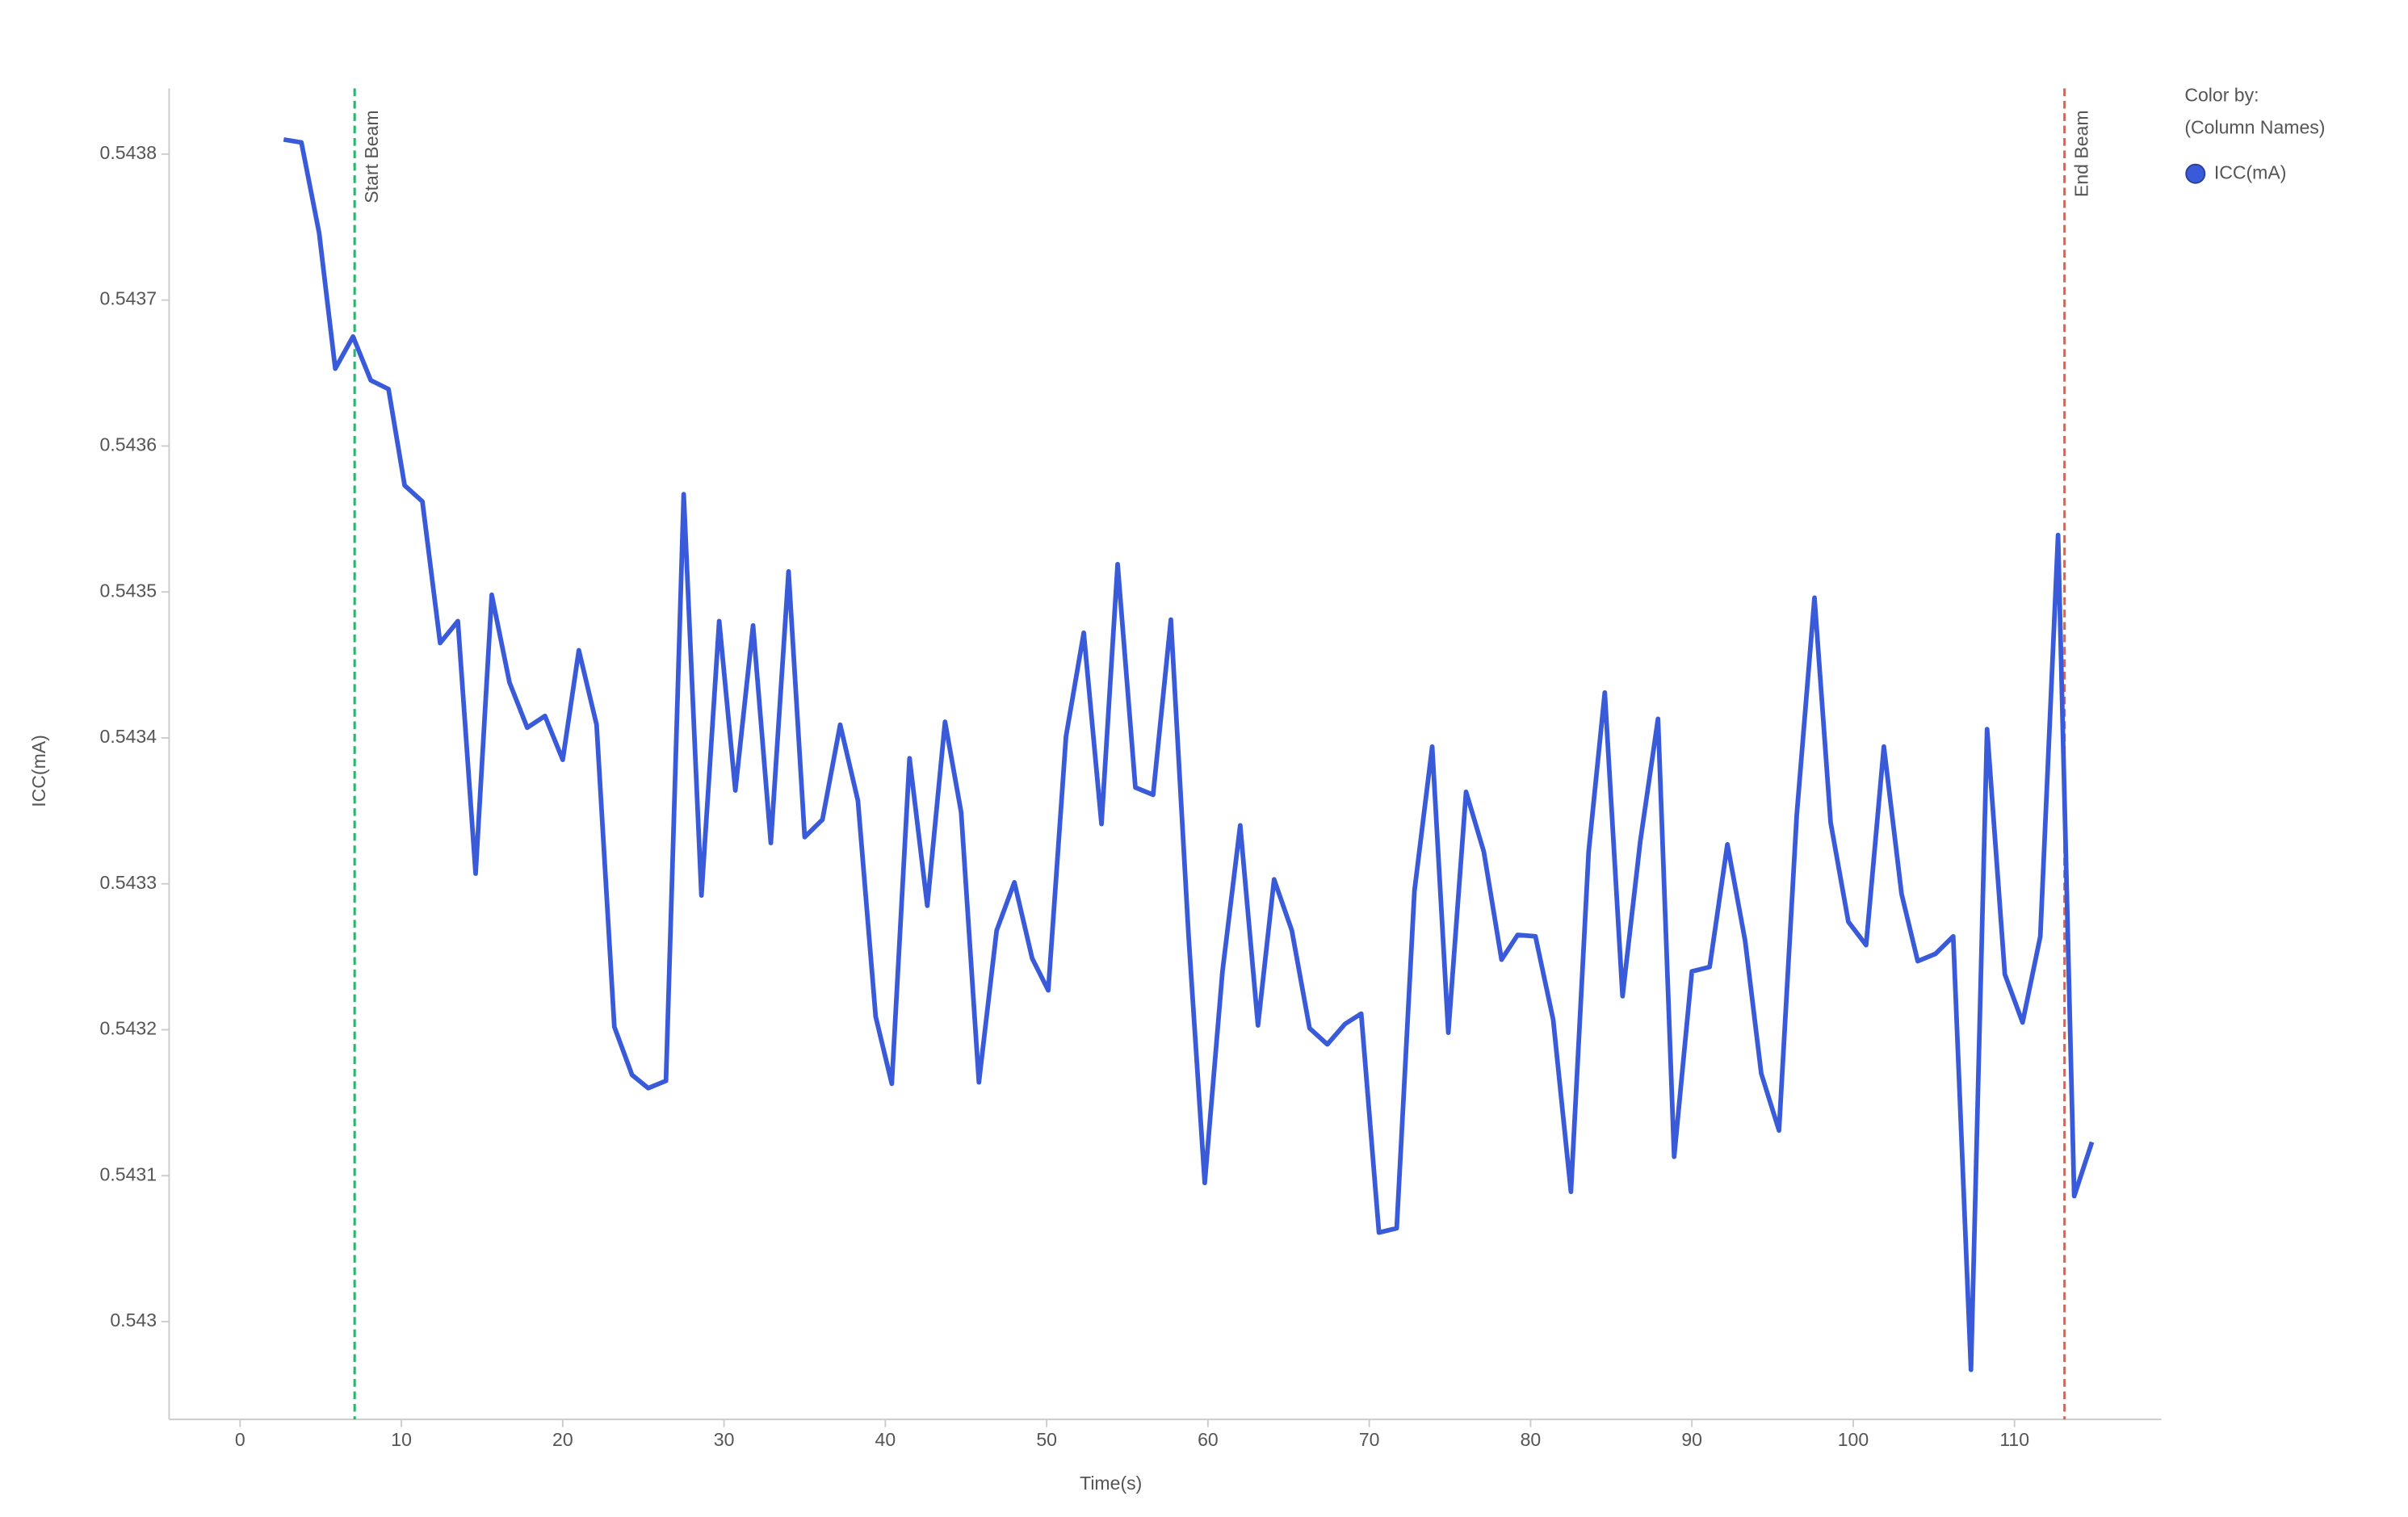  Describe the element at coordinates (1691, 1439) in the screenshot. I see `x-tick-label: 90` at that location.